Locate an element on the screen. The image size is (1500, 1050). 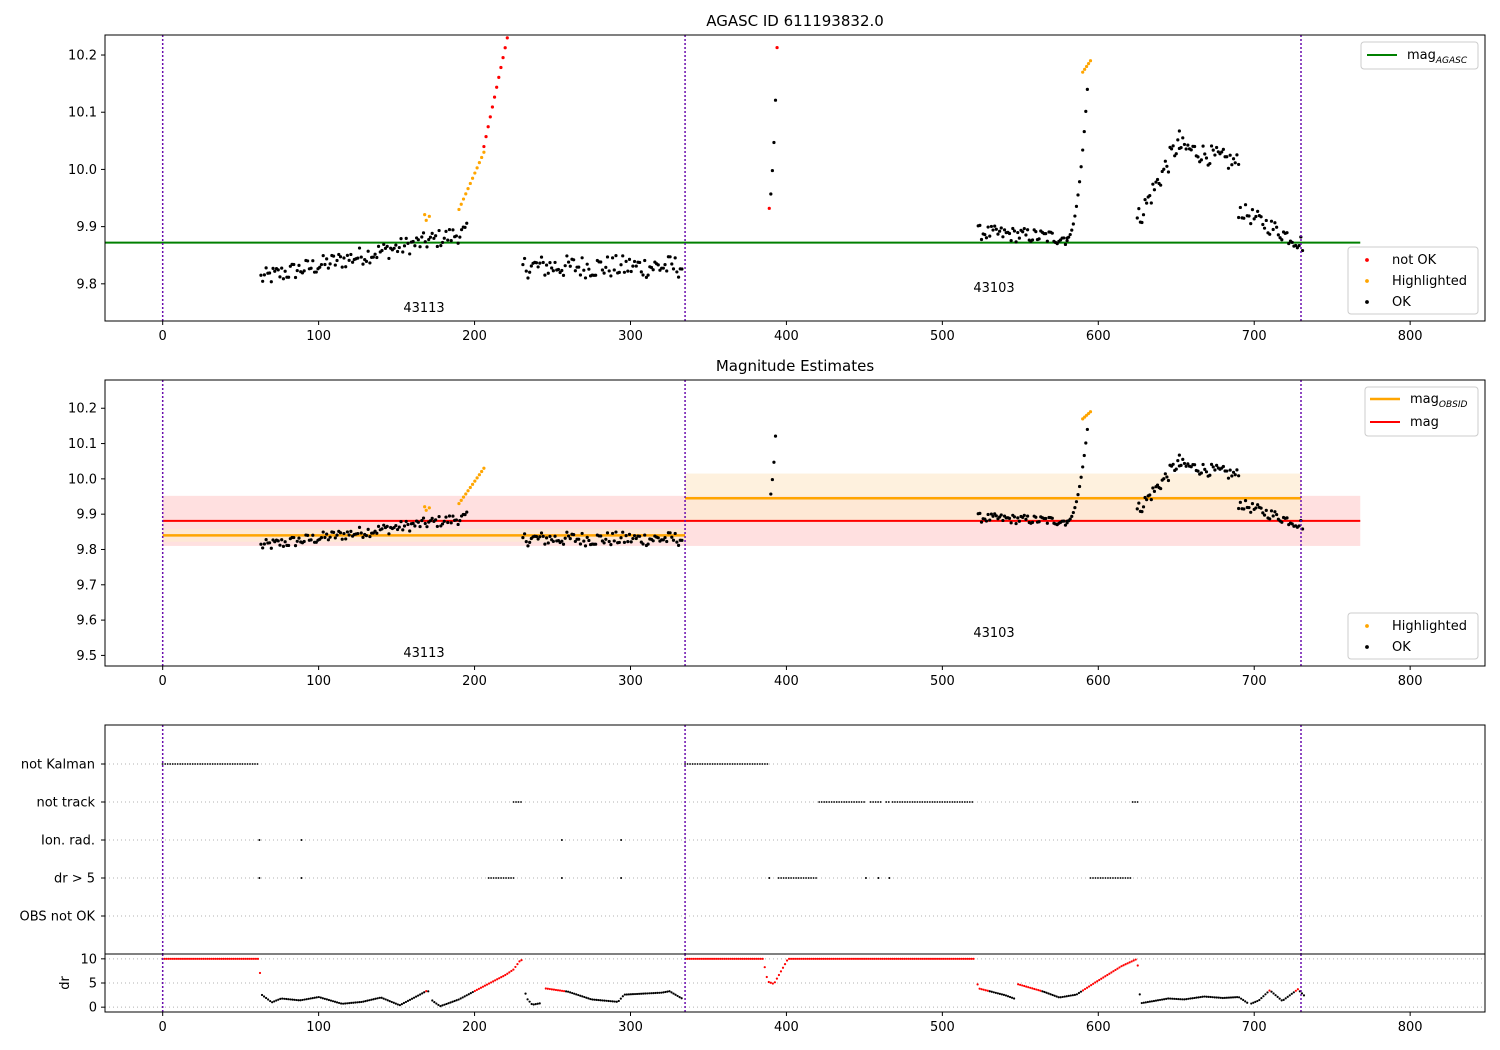
panel4-xtick-label: 400 is located at coordinates (786, 1027).